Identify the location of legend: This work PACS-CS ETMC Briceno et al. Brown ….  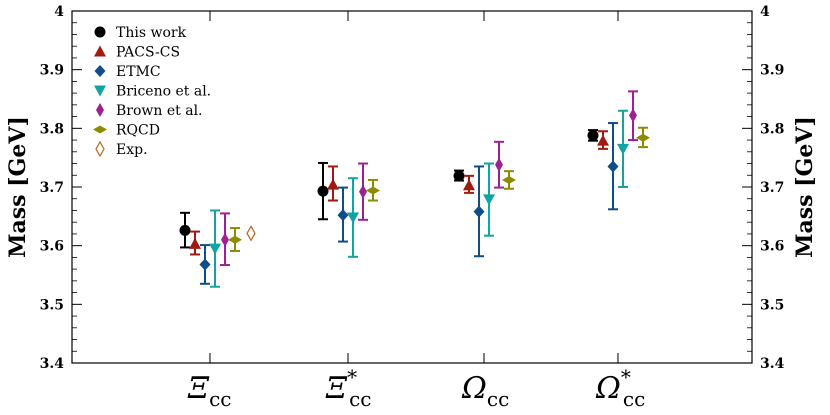
(152, 91).